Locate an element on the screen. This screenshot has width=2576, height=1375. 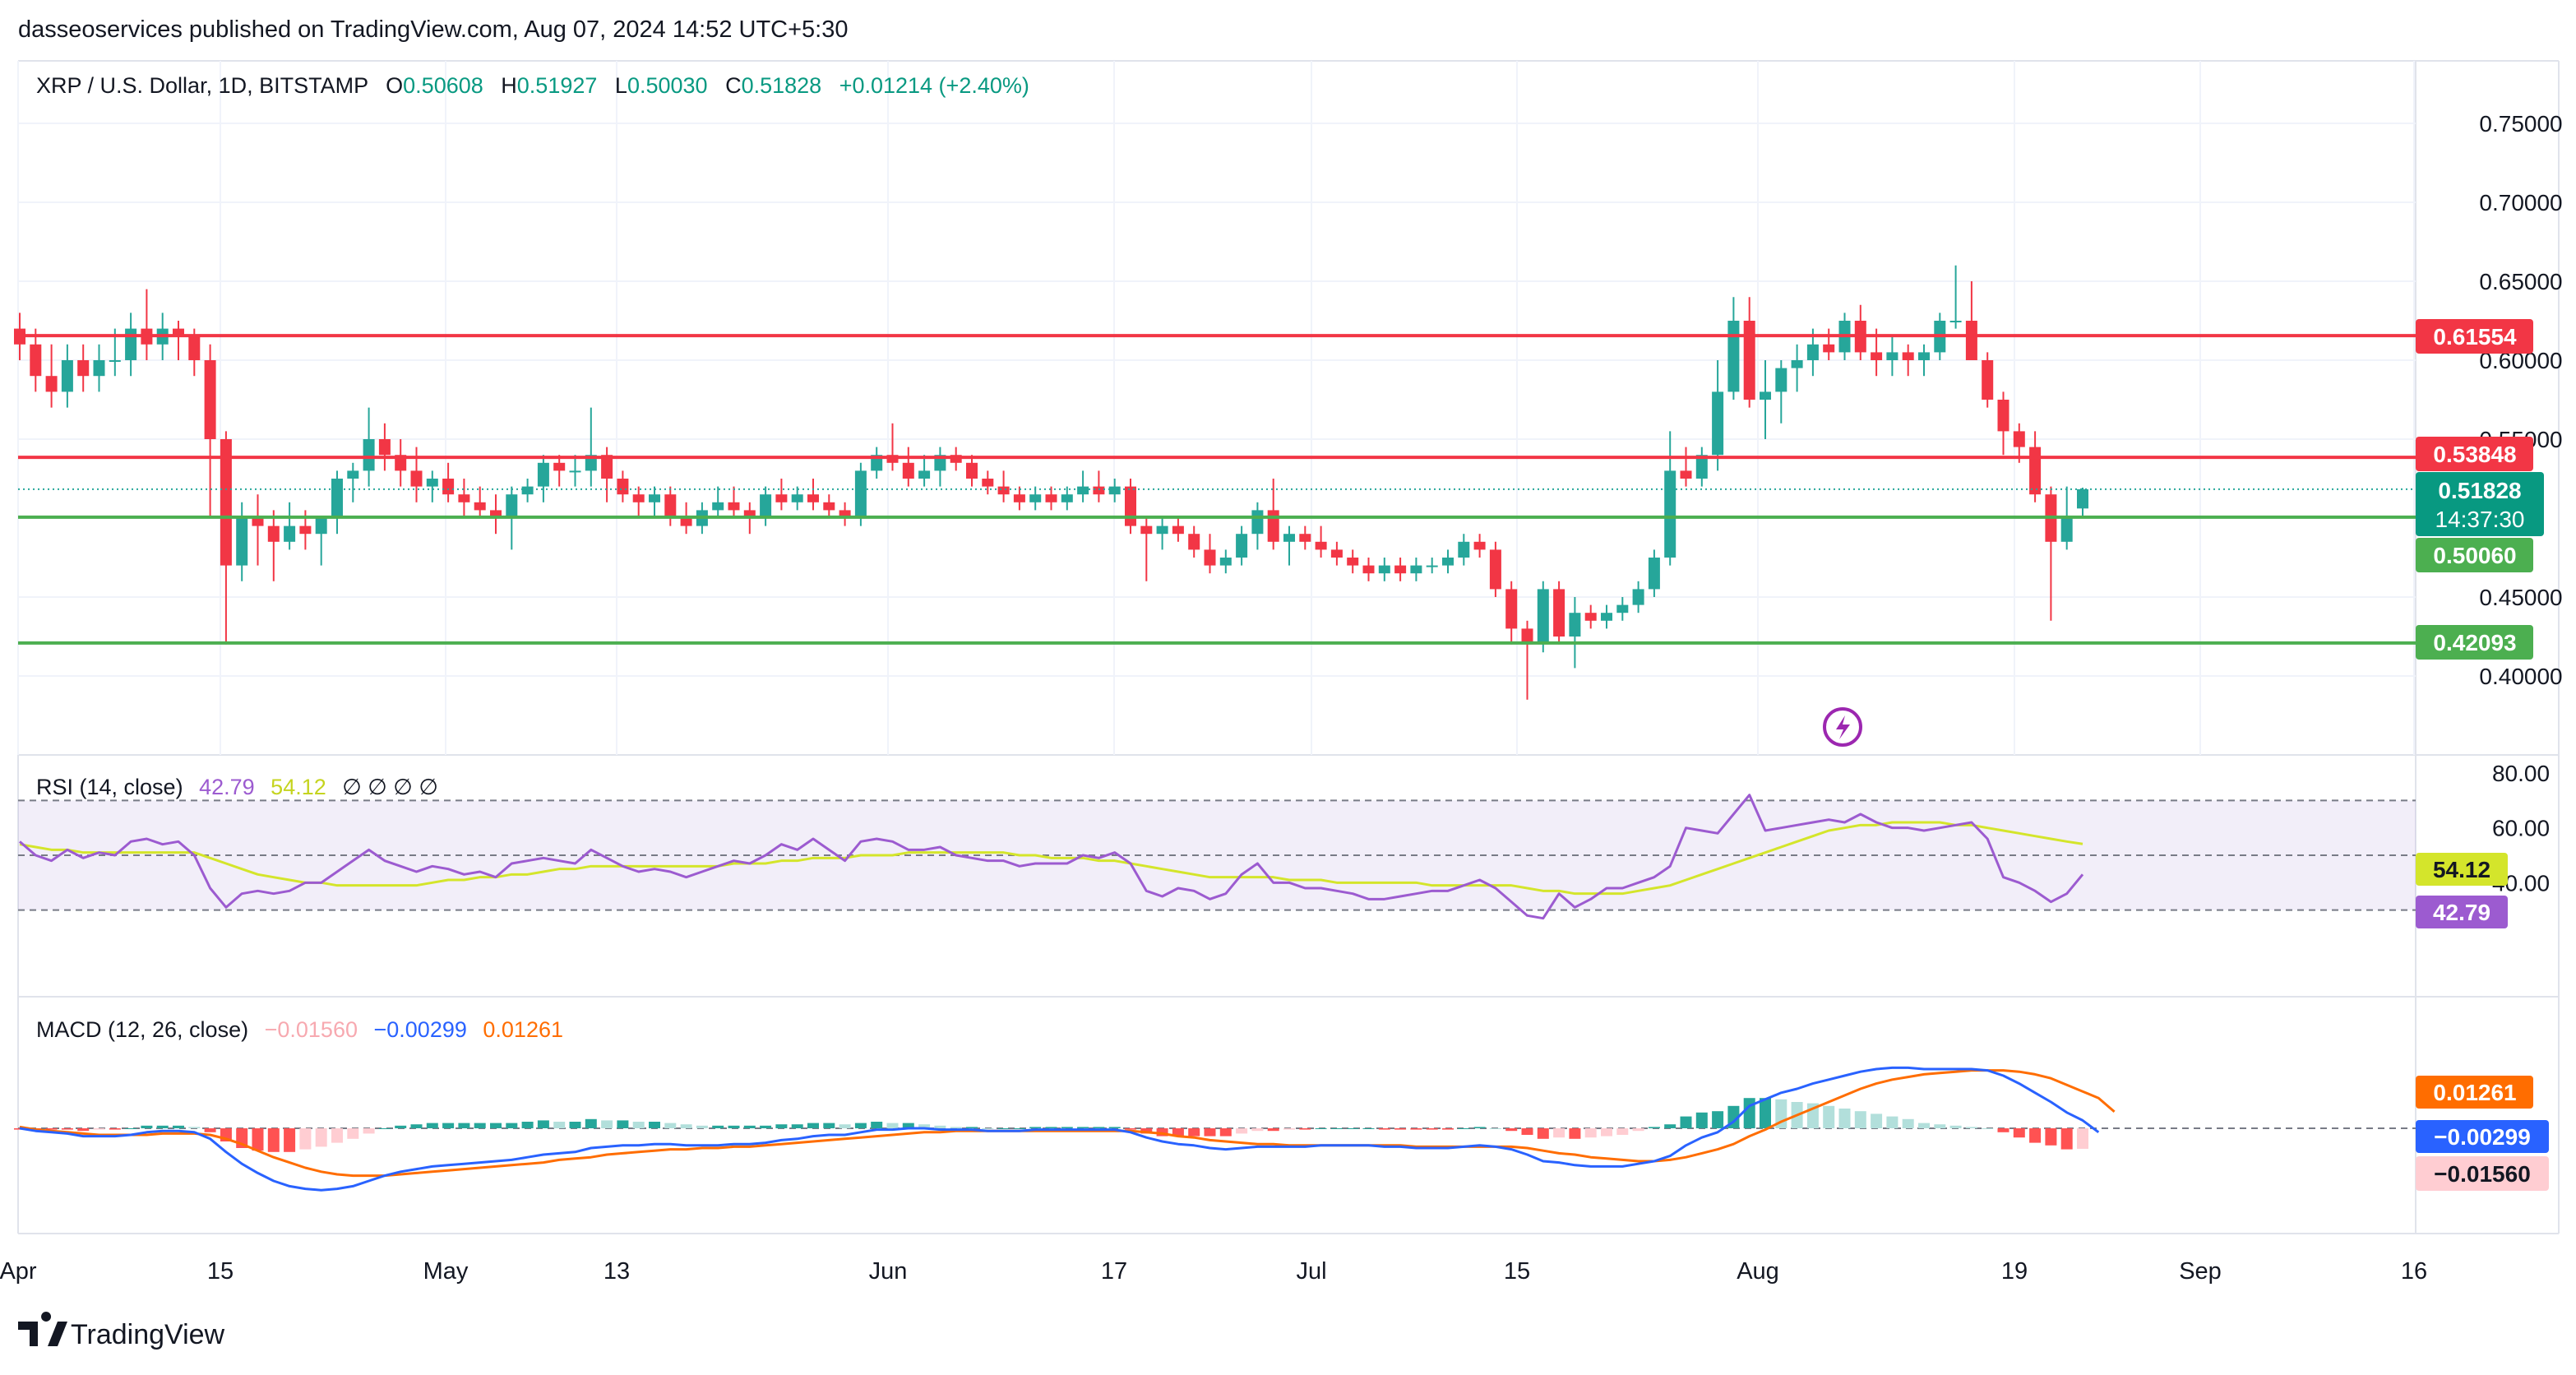
macd-line-badge is located at coordinates (2482, 1136).